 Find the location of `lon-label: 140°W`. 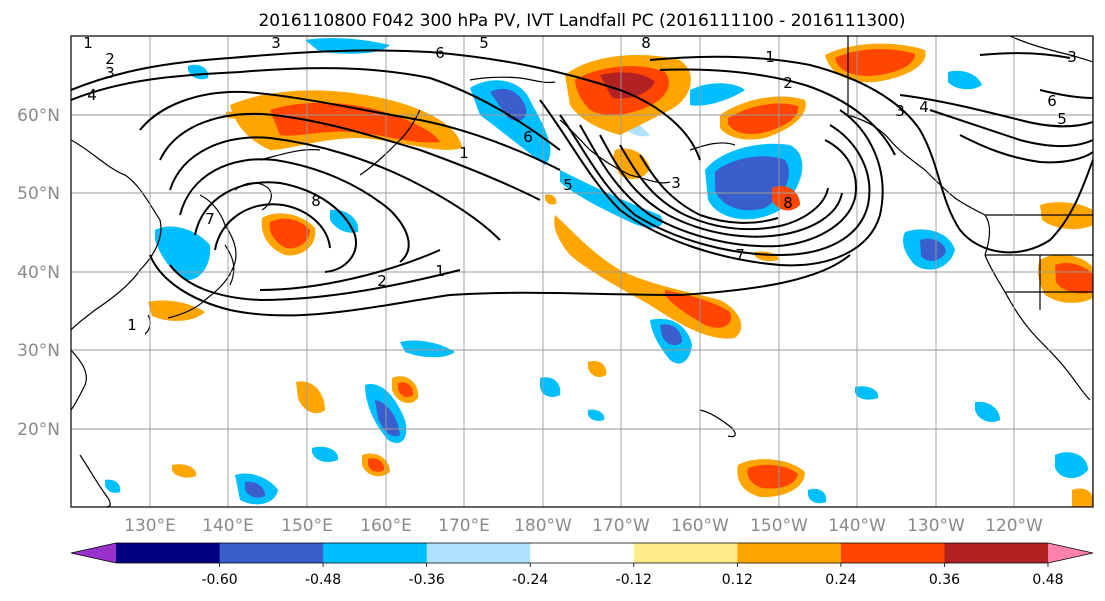

lon-label: 140°W is located at coordinates (857, 526).